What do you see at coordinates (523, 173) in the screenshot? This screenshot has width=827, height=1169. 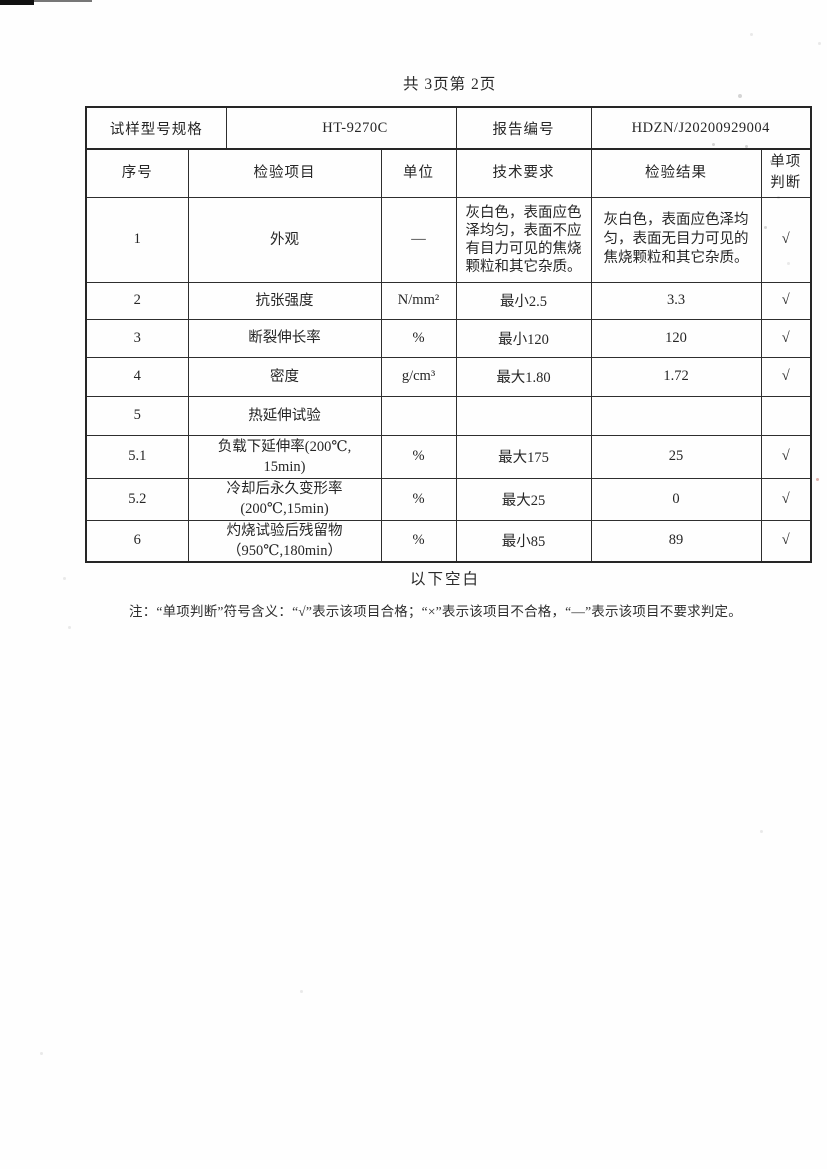 I see `header-requirement: 技术要求` at bounding box center [523, 173].